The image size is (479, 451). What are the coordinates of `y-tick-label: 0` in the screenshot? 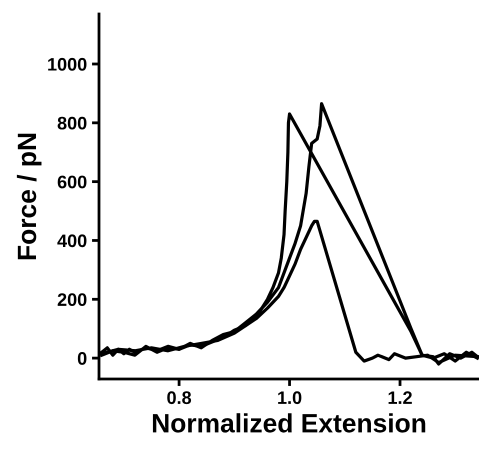 It's located at (82, 358).